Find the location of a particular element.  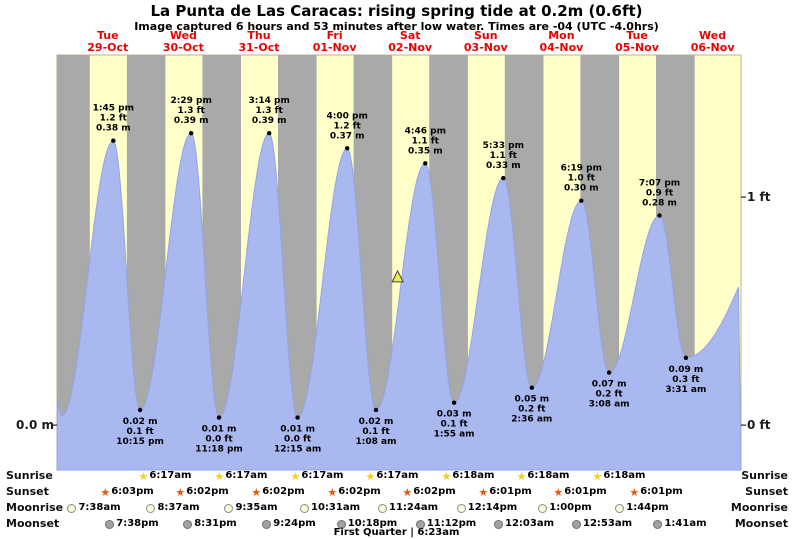

moonset-entry: 12:53am is located at coordinates (602, 524).